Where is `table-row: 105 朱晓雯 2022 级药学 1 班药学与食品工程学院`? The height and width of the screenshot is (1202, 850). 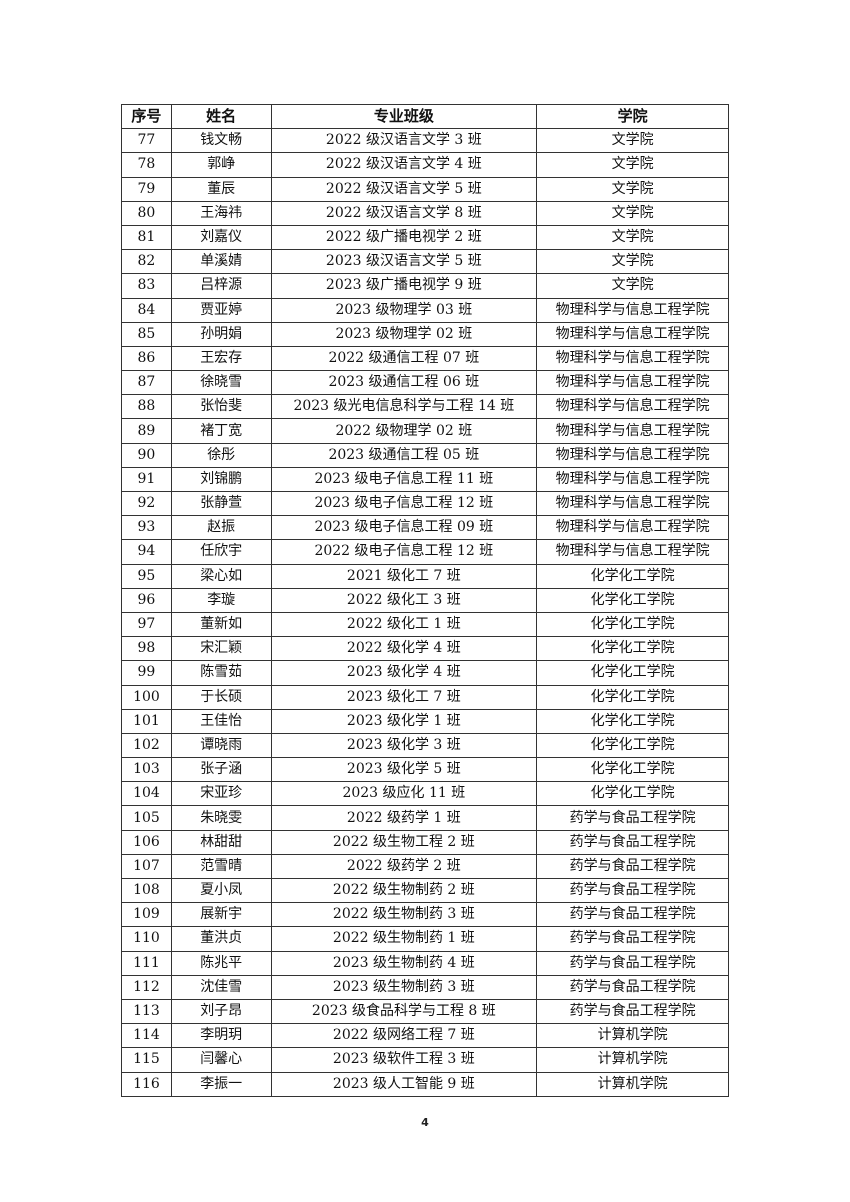 table-row: 105 朱晓雯 2022 级药学 1 班药学与食品工程学院 is located at coordinates (425, 818).